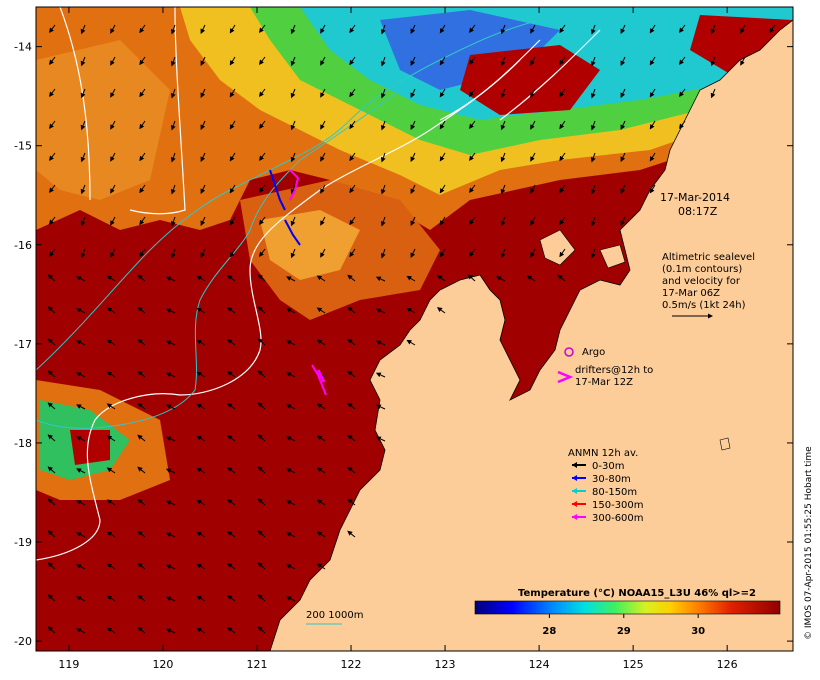  I want to click on depth-legend-label: 200 1000m, so click(334, 615).